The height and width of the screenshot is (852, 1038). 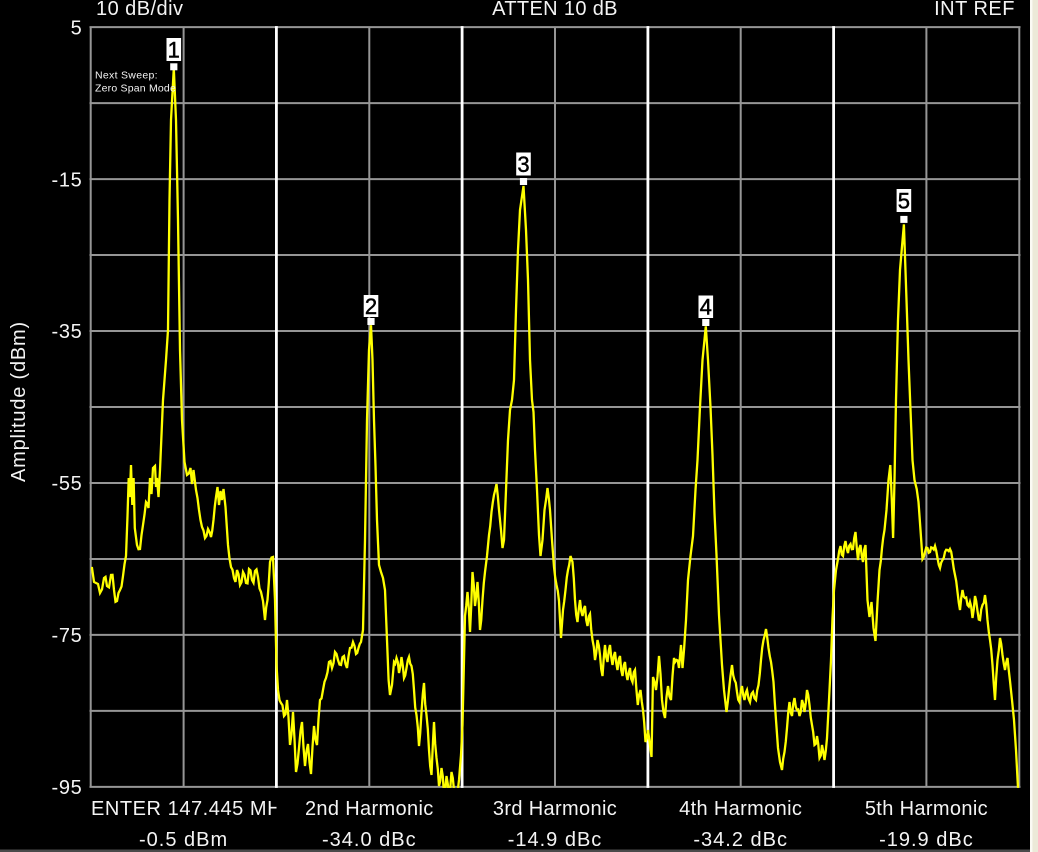 I want to click on svg-text: 2, so click(x=371, y=306).